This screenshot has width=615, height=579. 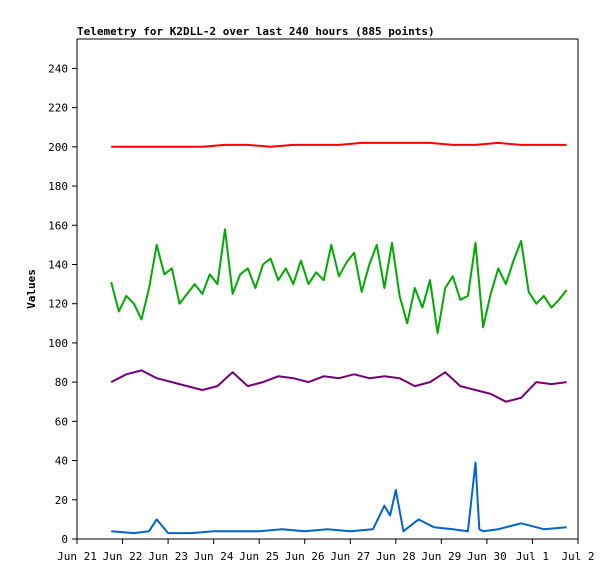 What do you see at coordinates (61, 500) in the screenshot?
I see `y-tick-label: 20` at bounding box center [61, 500].